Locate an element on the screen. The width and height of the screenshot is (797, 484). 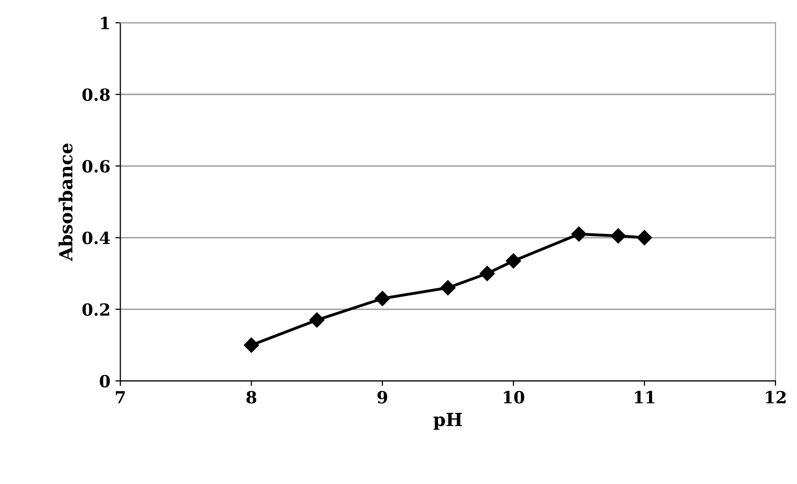
y-tick-label: 0 is located at coordinates (105, 381).